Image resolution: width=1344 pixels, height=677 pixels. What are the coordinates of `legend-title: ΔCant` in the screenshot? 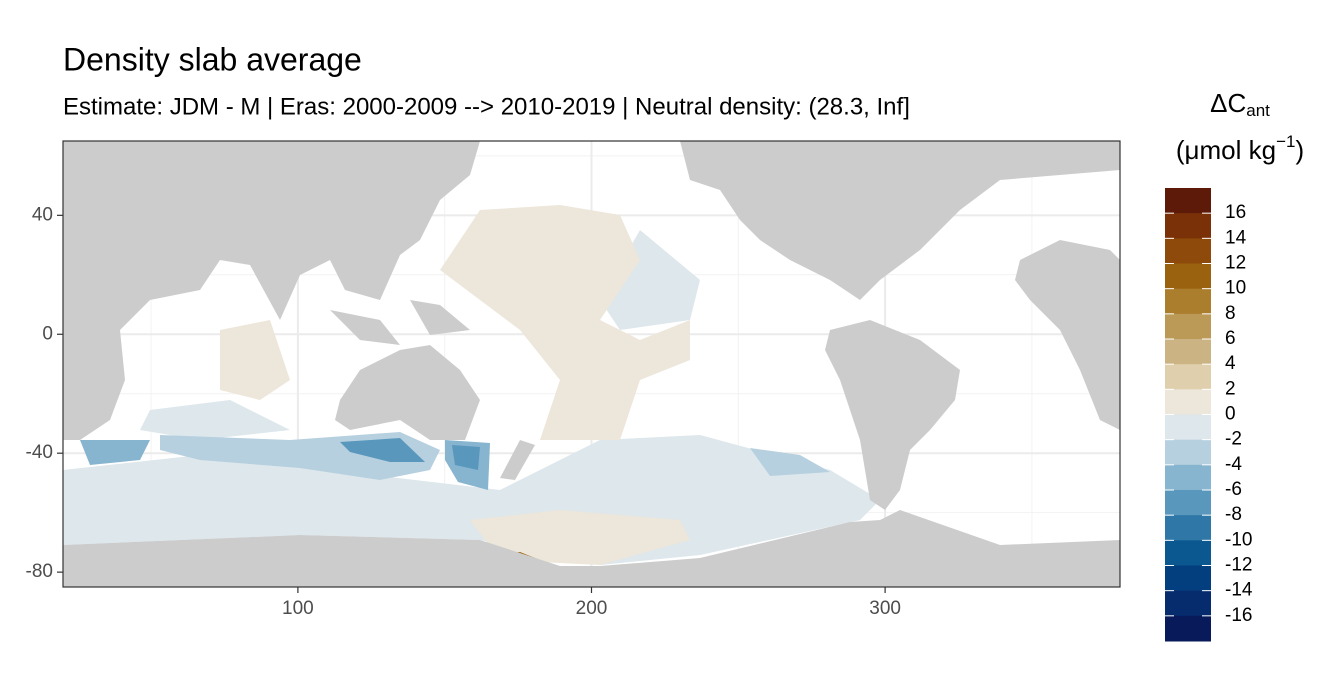 It's located at (1240, 104).